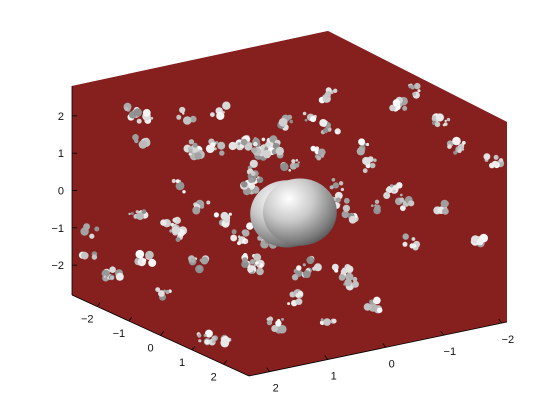  I want to click on x-tick-label: −2, so click(87, 320).